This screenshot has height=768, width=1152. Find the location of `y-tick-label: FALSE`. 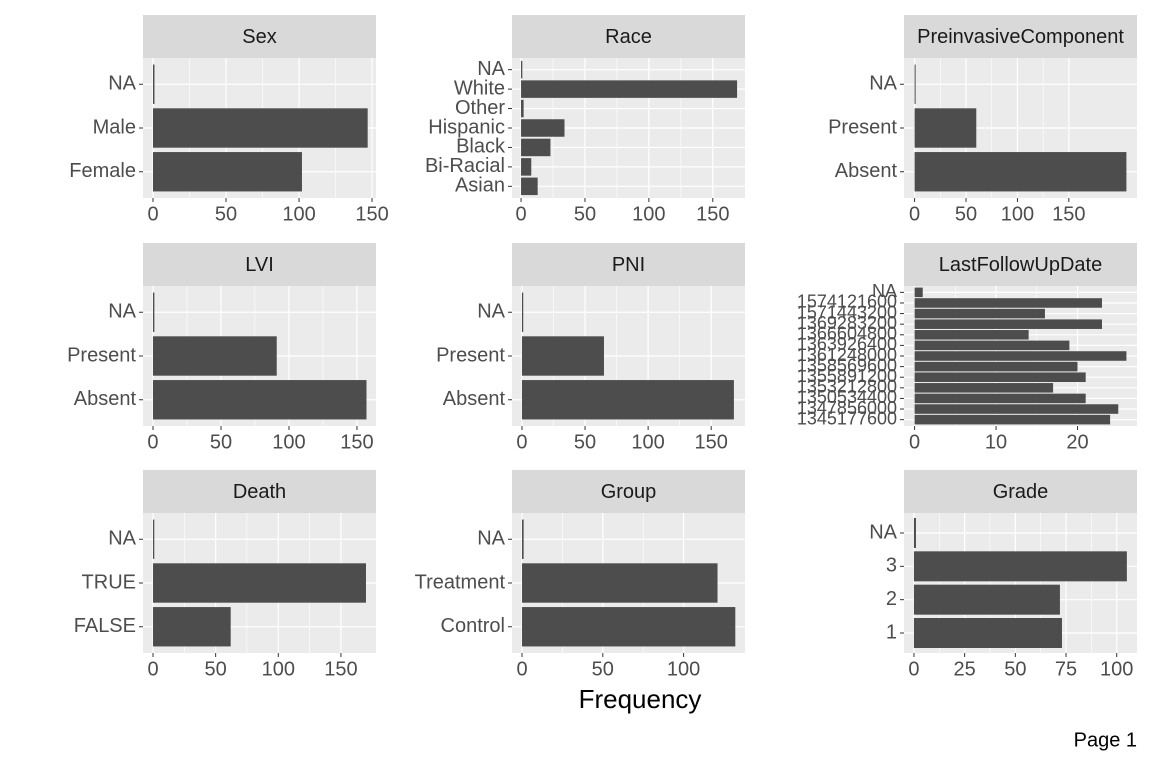

y-tick-label: FALSE is located at coordinates (105, 626).